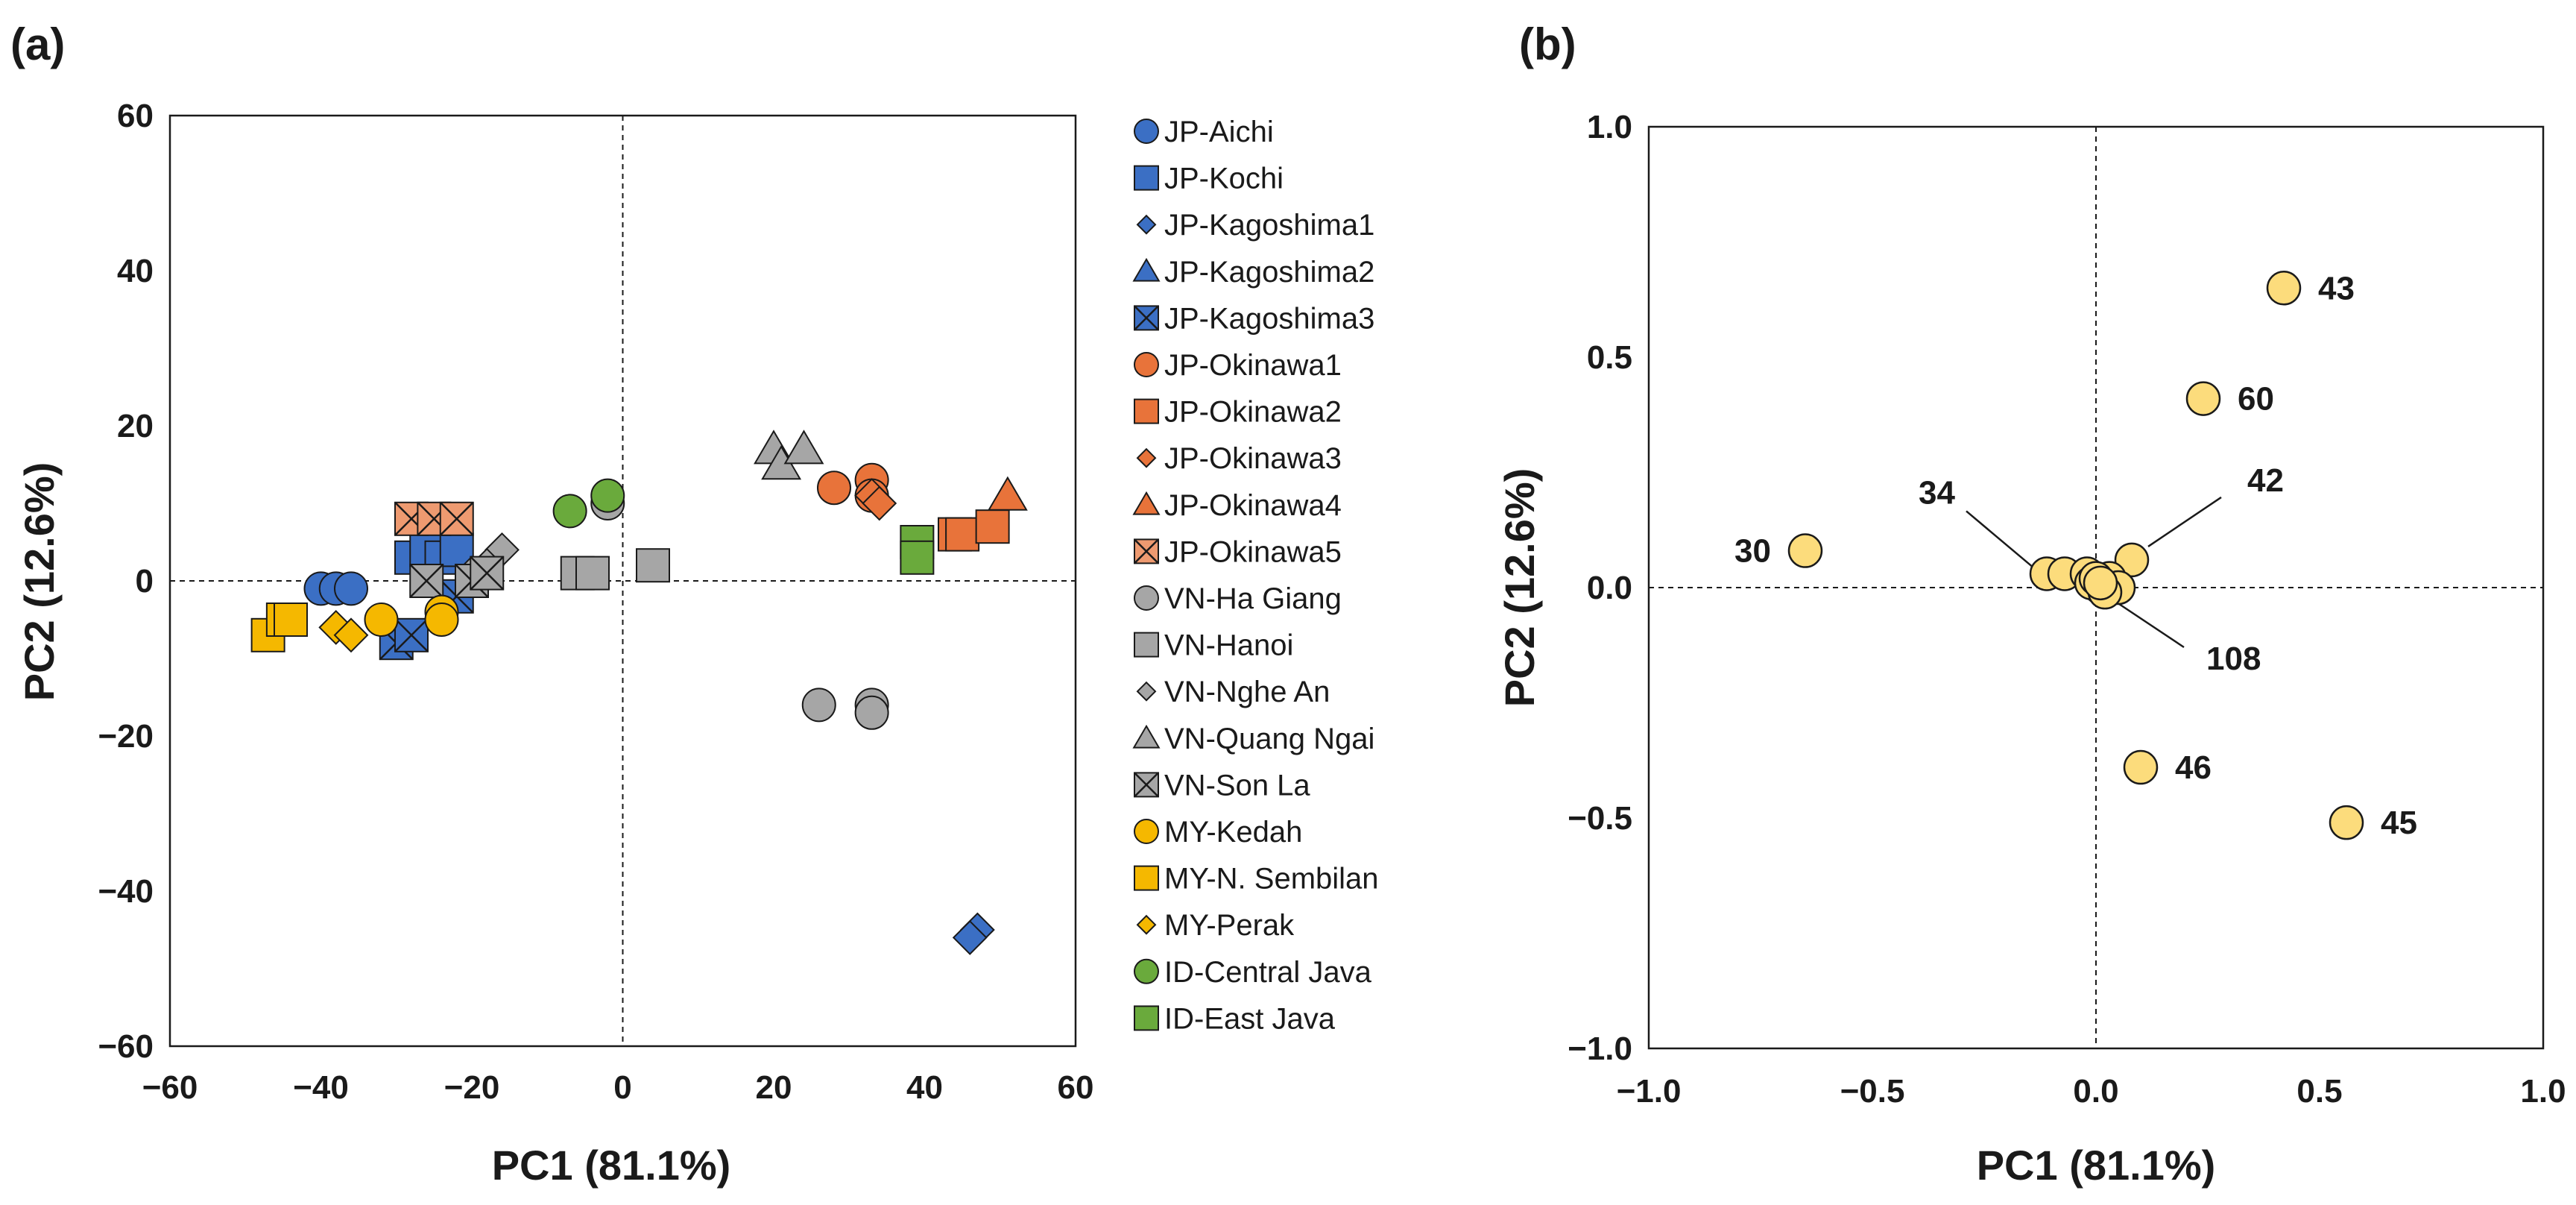 Image resolution: width=2576 pixels, height=1205 pixels. What do you see at coordinates (1610, 127) in the screenshot?
I see `panel-b-y-tick: 1.0` at bounding box center [1610, 127].